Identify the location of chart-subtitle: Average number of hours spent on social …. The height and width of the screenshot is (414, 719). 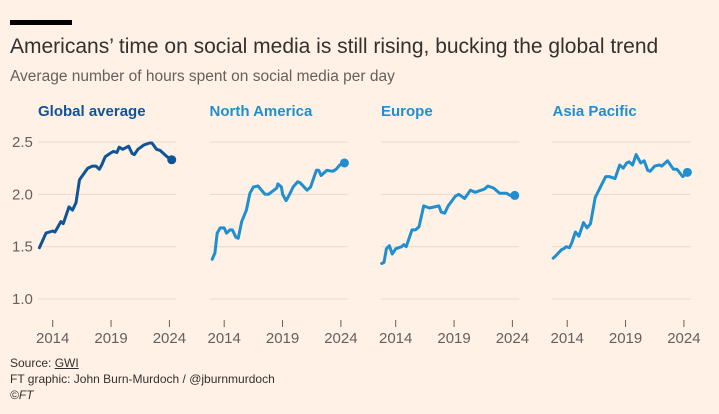
(202, 76).